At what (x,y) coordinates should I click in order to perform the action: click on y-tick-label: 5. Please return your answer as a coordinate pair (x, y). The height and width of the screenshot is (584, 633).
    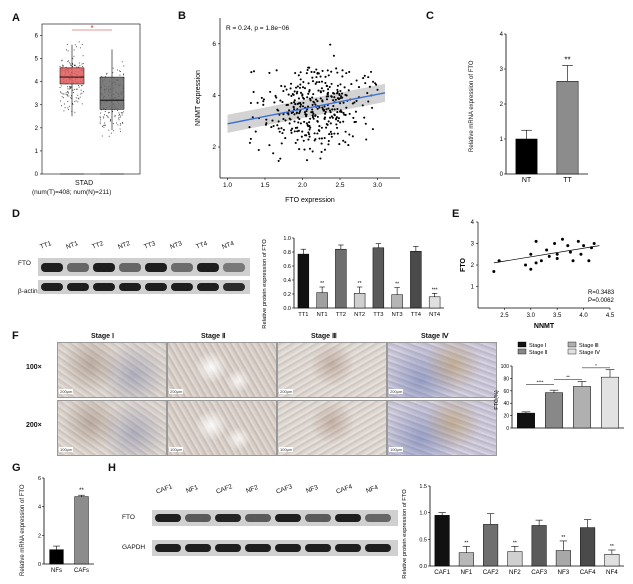
    Looking at the image, I should click on (37, 60).